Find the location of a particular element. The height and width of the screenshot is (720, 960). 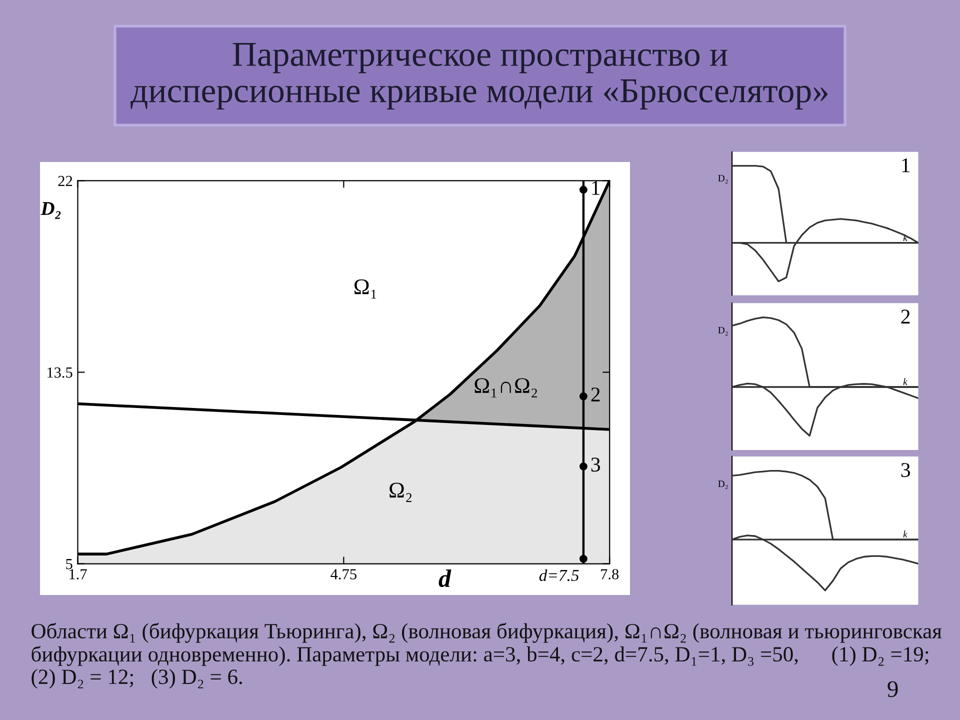

x-tick-label: 4.75 is located at coordinates (343, 574).